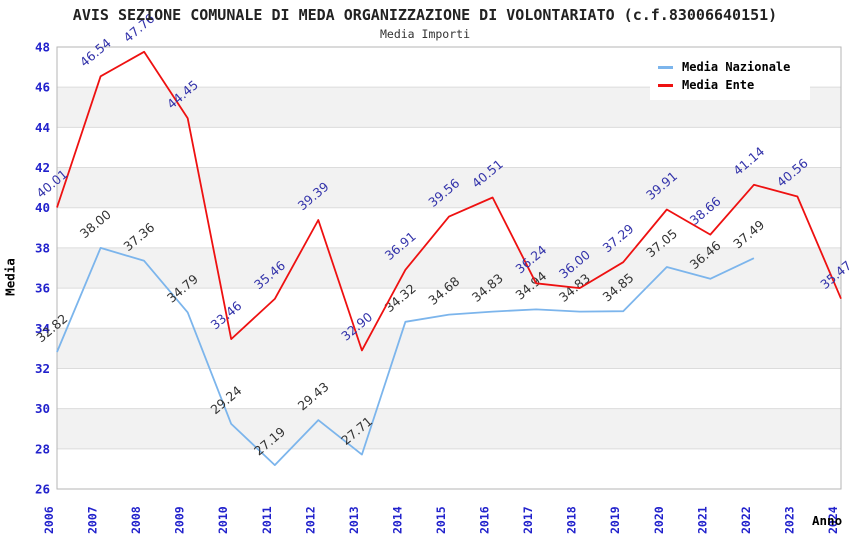 The image size is (850, 550). I want to click on y-tick-label: 40, so click(42, 207).